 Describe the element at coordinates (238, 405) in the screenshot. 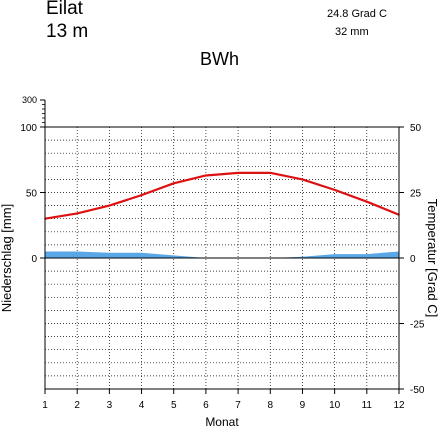

I see `x-tick-label: 7` at that location.